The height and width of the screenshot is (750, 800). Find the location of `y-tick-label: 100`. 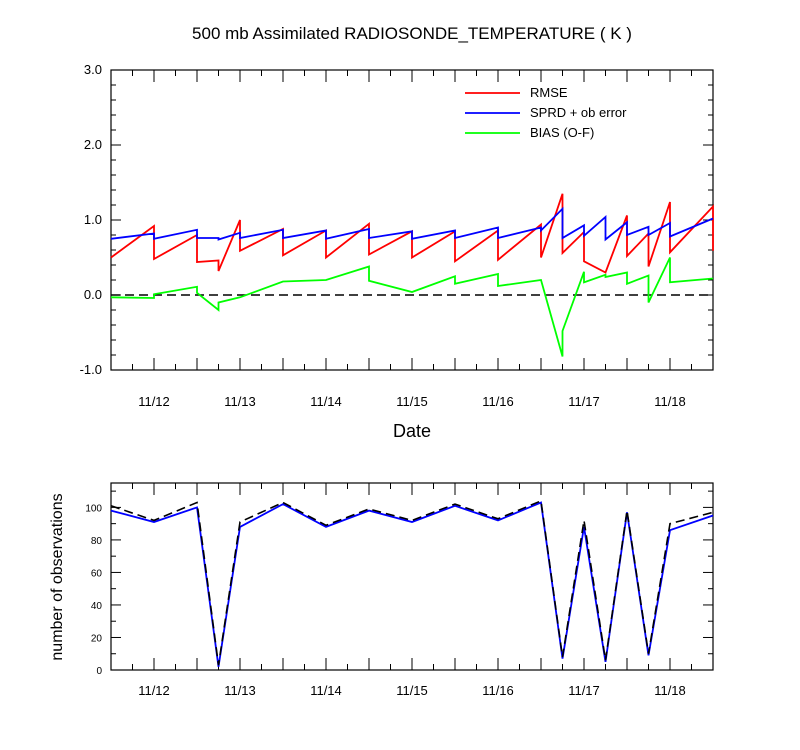

y-tick-label: 100 is located at coordinates (93, 508).